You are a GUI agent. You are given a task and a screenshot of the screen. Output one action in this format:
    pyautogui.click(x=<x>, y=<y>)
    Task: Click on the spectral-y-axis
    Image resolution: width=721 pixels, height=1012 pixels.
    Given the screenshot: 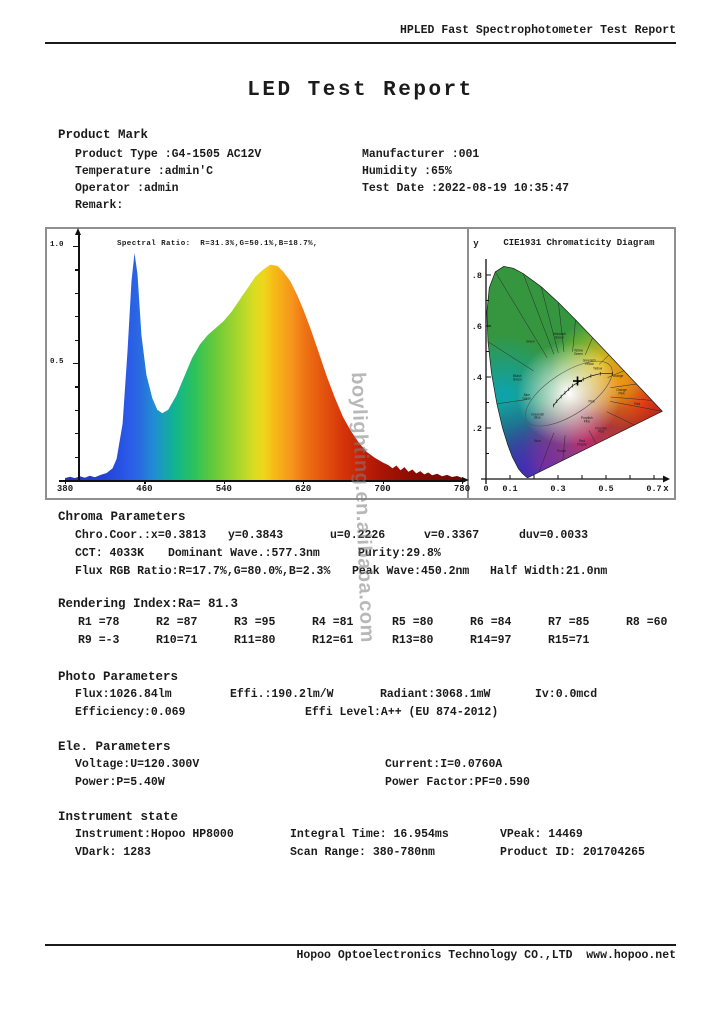 What is the action you would take?
    pyautogui.click(x=79, y=358)
    